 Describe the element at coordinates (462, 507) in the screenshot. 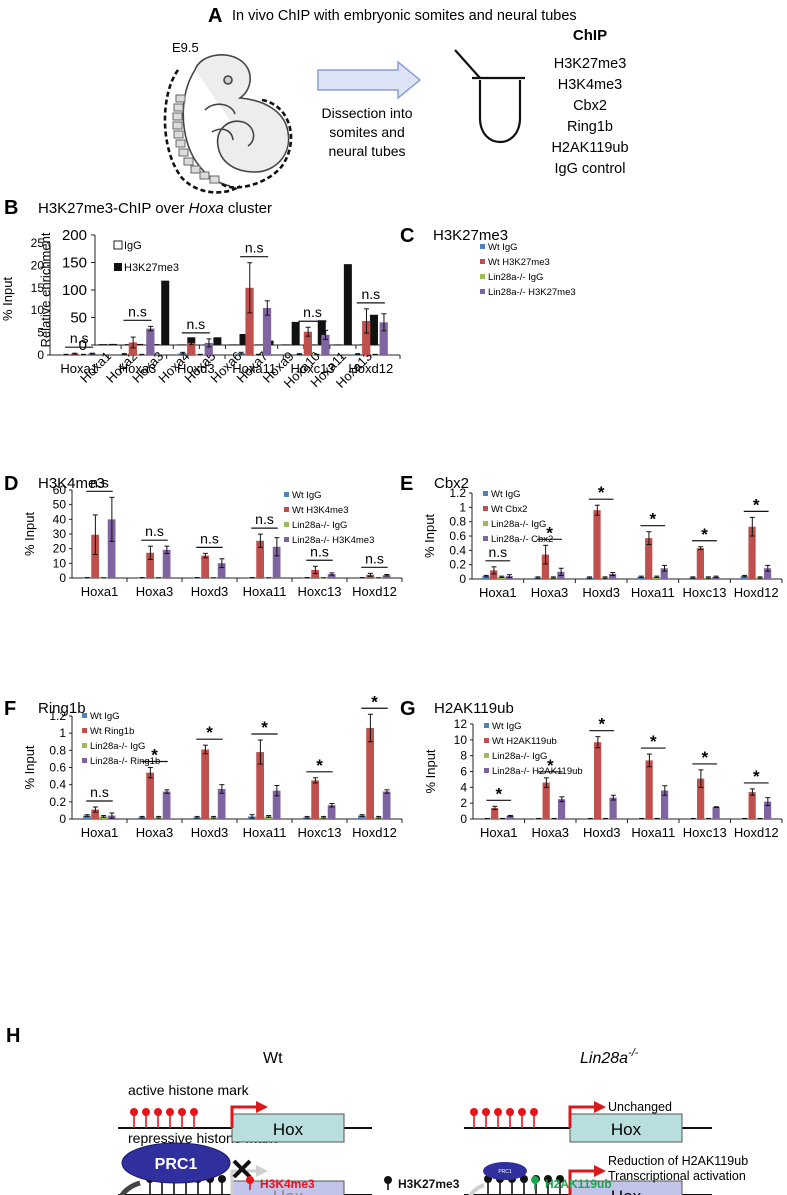

I see `chart-e-ytick-label: 1` at that location.